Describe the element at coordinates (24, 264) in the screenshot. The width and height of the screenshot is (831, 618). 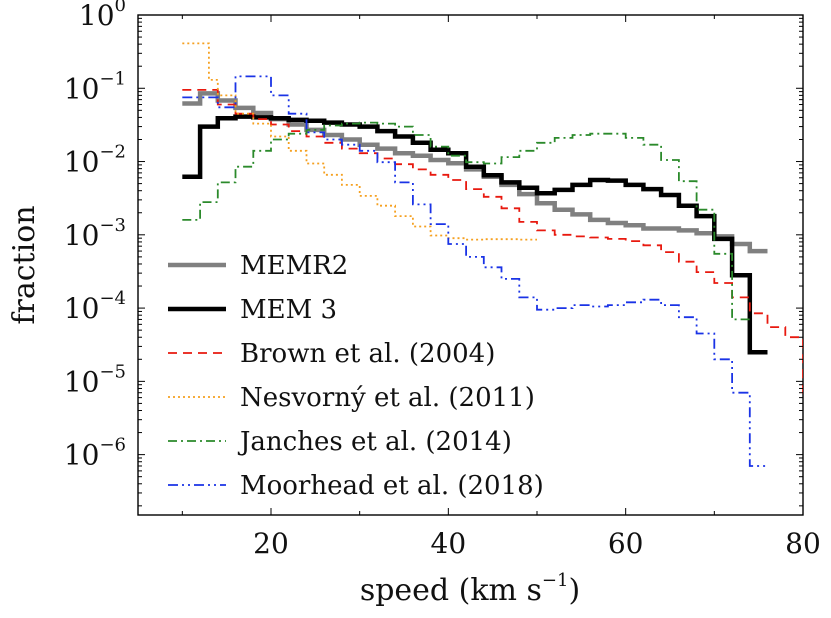
I see `y-axis-title: fraction` at that location.